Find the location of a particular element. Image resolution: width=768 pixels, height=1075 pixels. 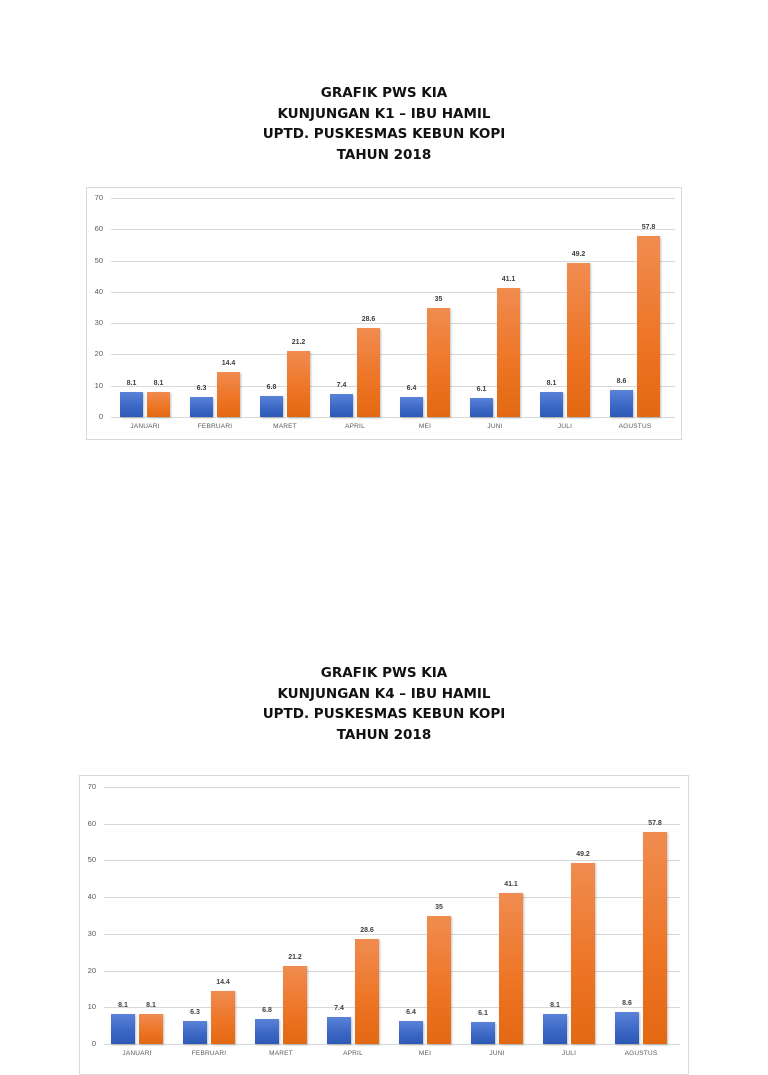

chart2-y-tick: 30 is located at coordinates (91, 933).